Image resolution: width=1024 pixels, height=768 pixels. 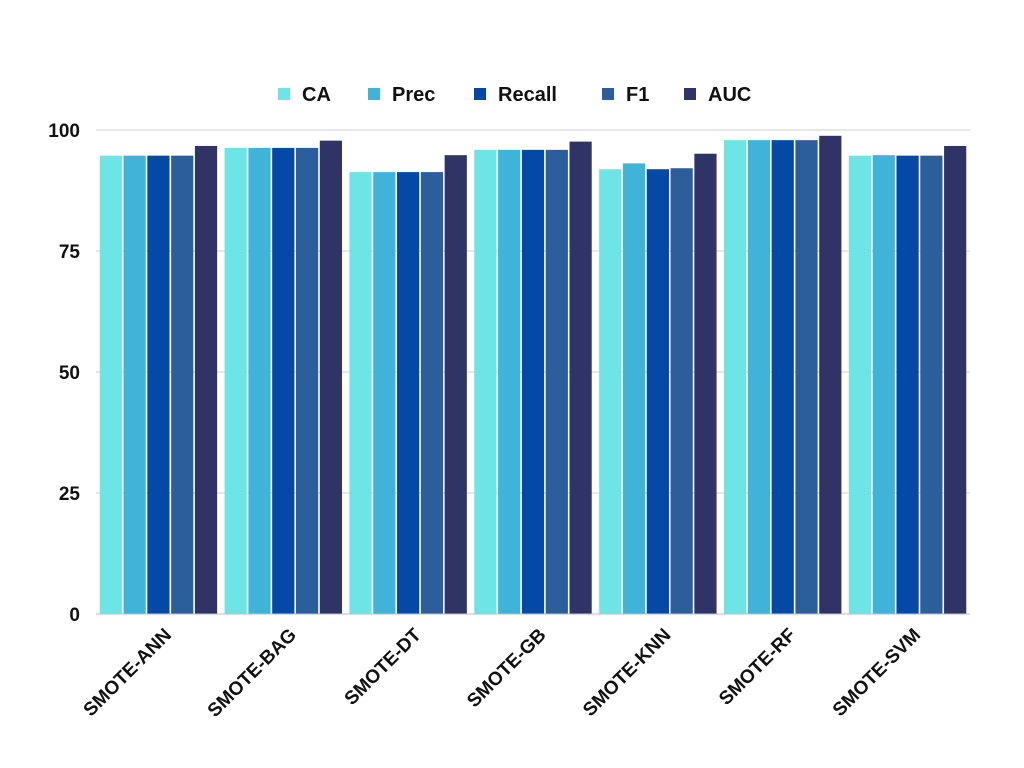 What do you see at coordinates (316, 95) in the screenshot?
I see `legend-label: CA` at bounding box center [316, 95].